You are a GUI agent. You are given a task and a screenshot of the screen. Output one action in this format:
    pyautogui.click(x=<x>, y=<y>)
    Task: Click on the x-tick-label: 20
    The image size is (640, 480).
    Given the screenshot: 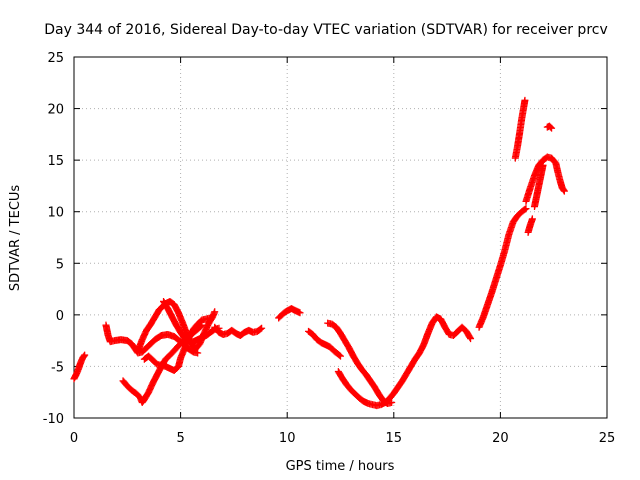 What is the action you would take?
    pyautogui.click(x=500, y=438)
    